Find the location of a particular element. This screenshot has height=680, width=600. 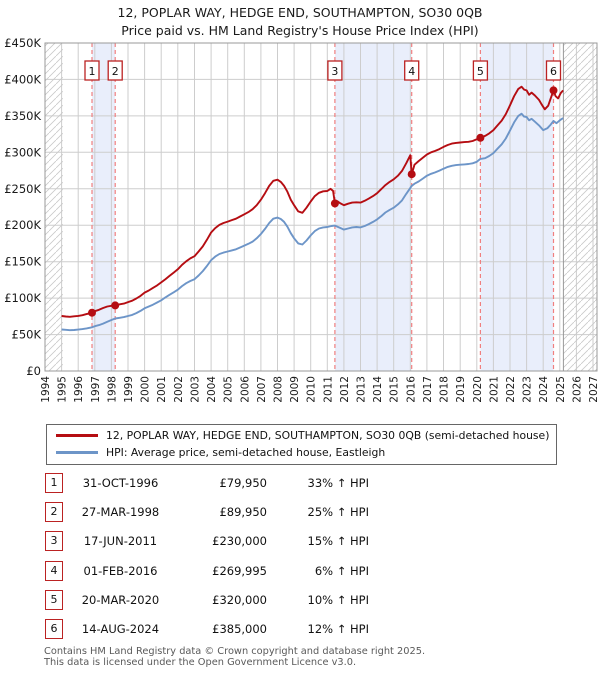

x-tick-label: 2009 is located at coordinates (295, 389).